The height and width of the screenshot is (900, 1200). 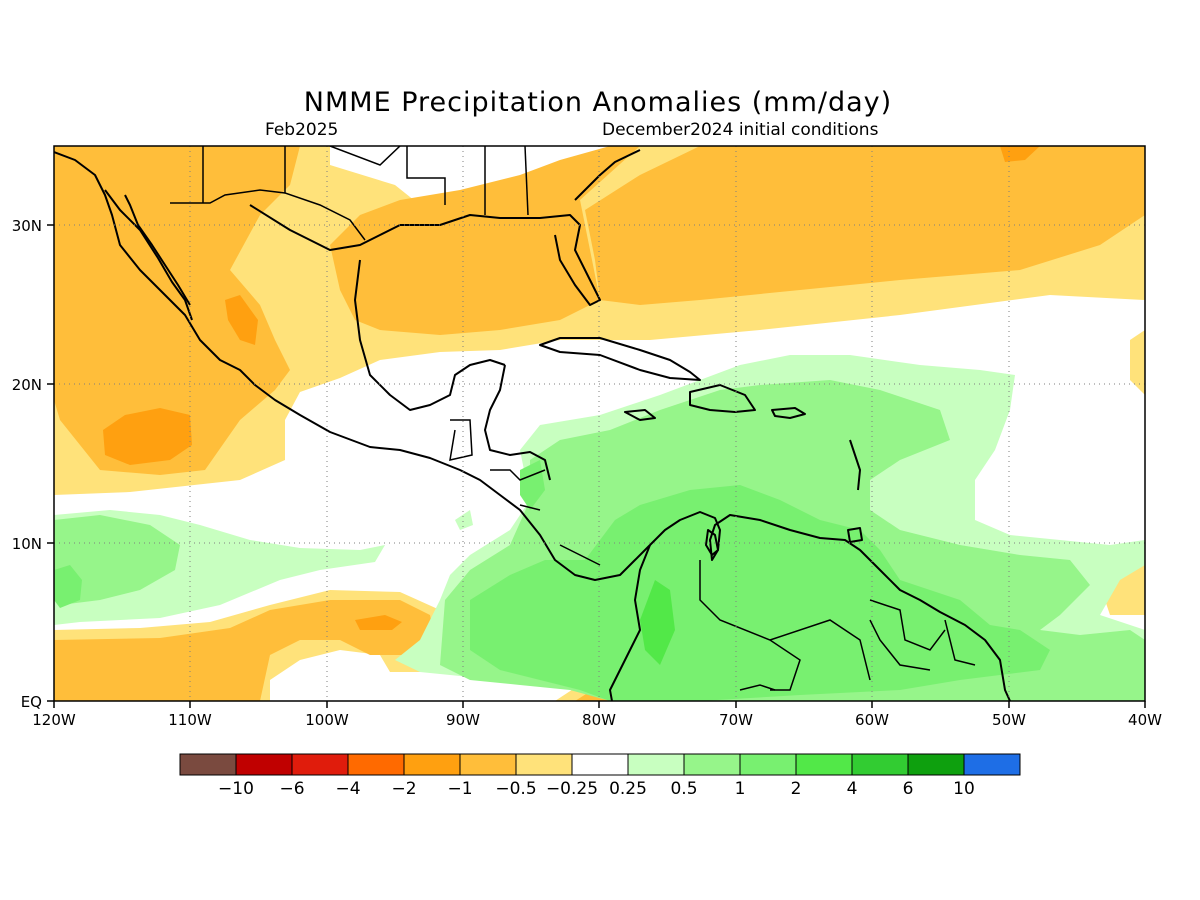 What do you see at coordinates (740, 789) in the screenshot?
I see `colorbar-tick-label: 1` at bounding box center [740, 789].